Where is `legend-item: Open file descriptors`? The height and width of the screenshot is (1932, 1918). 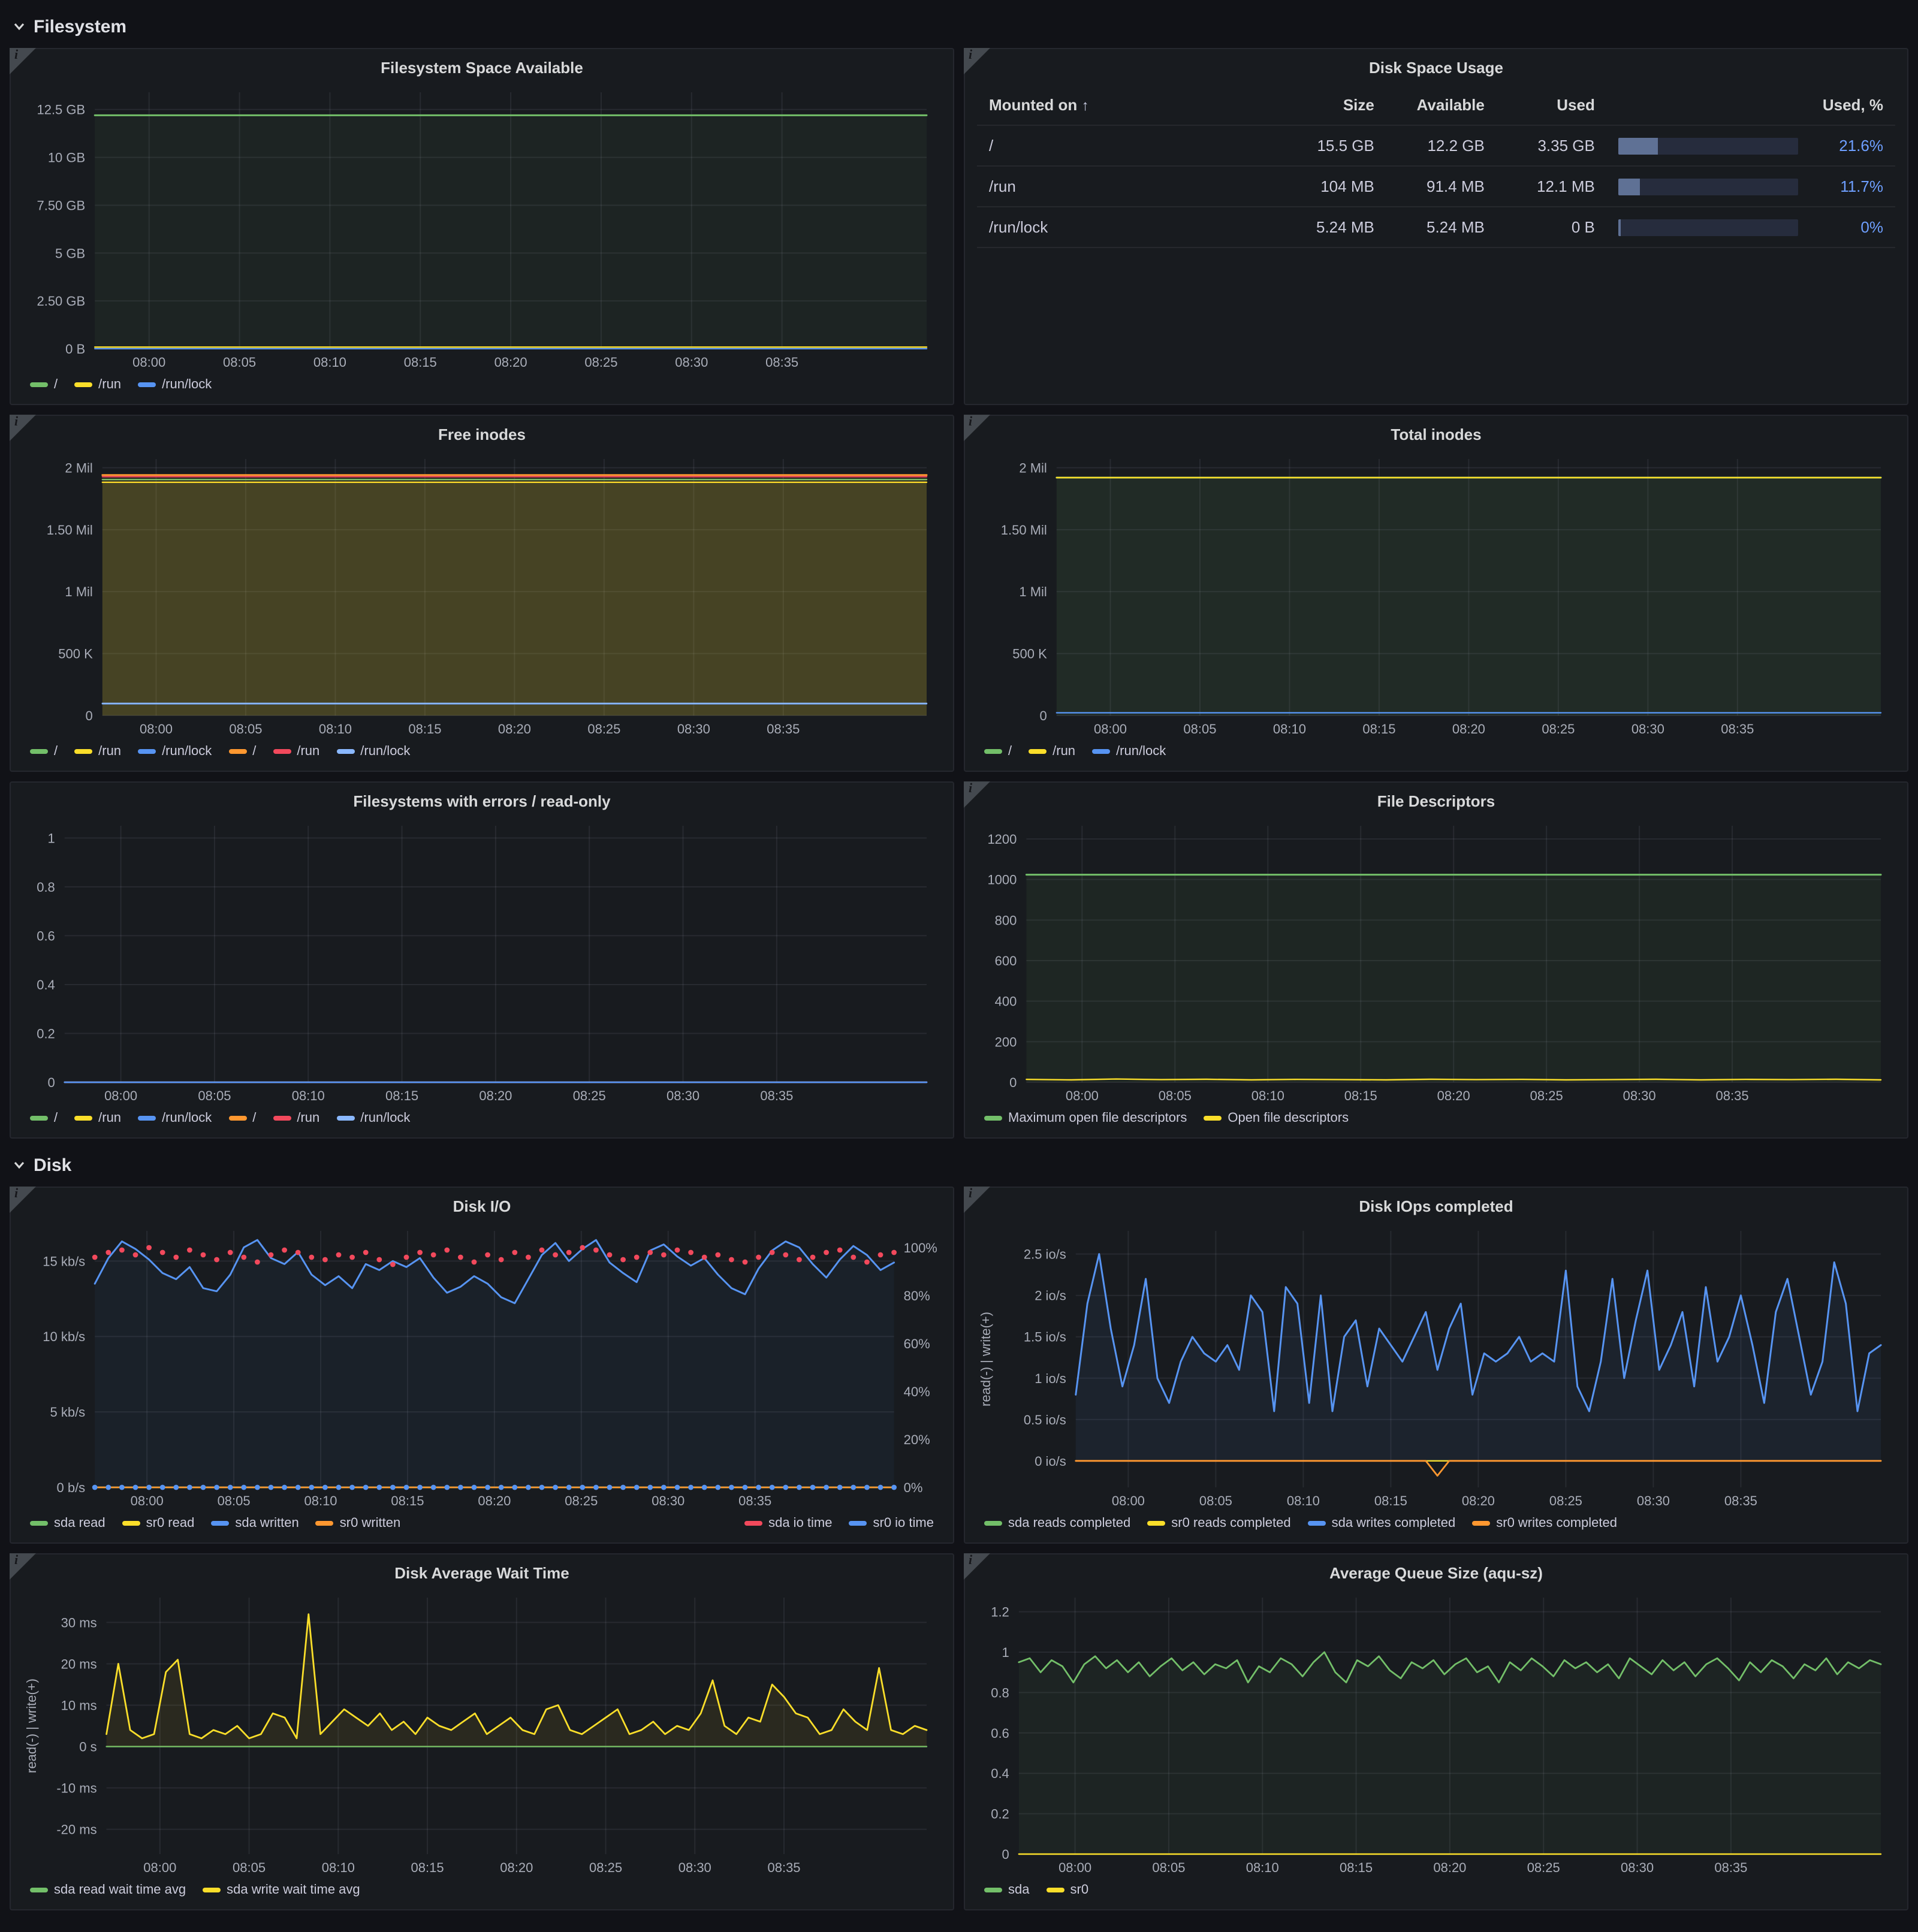
legend-item: Open file descriptors is located at coordinates (1276, 1118).